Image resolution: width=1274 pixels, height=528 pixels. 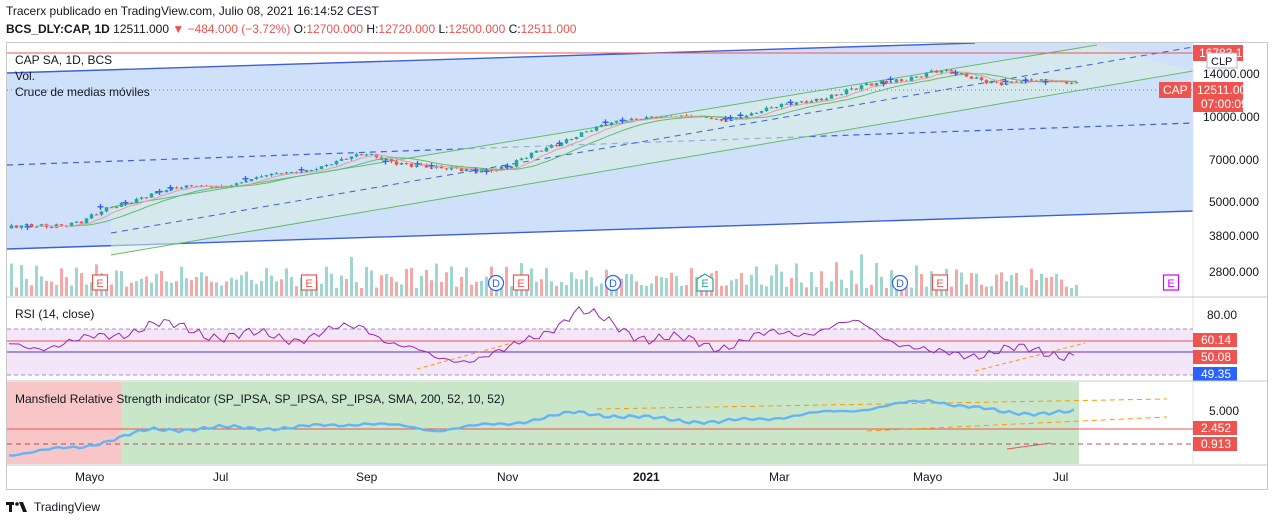 What do you see at coordinates (1224, 104) in the screenshot?
I see `last-price-tag-timer: 07:00:09` at bounding box center [1224, 104].